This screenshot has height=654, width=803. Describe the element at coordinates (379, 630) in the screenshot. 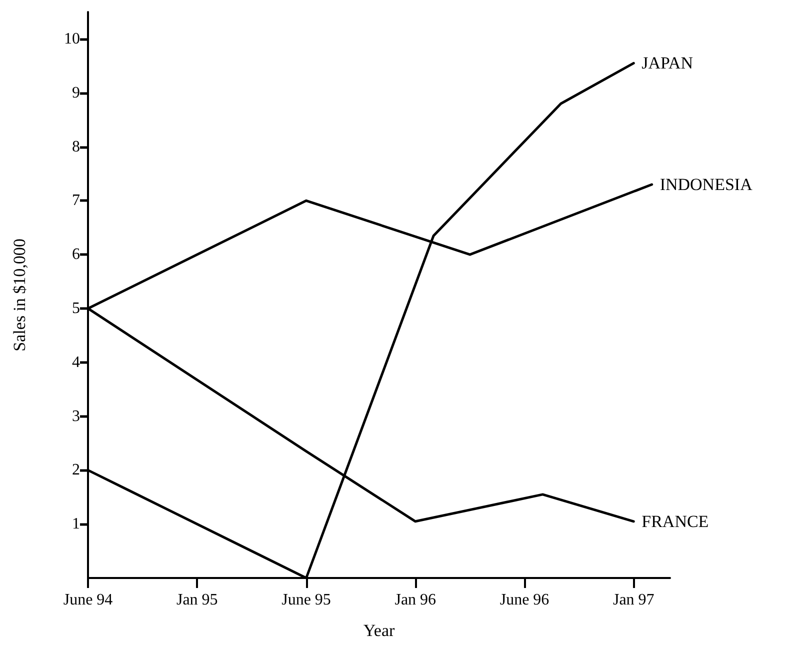

I see `x-axis-title: Year` at that location.